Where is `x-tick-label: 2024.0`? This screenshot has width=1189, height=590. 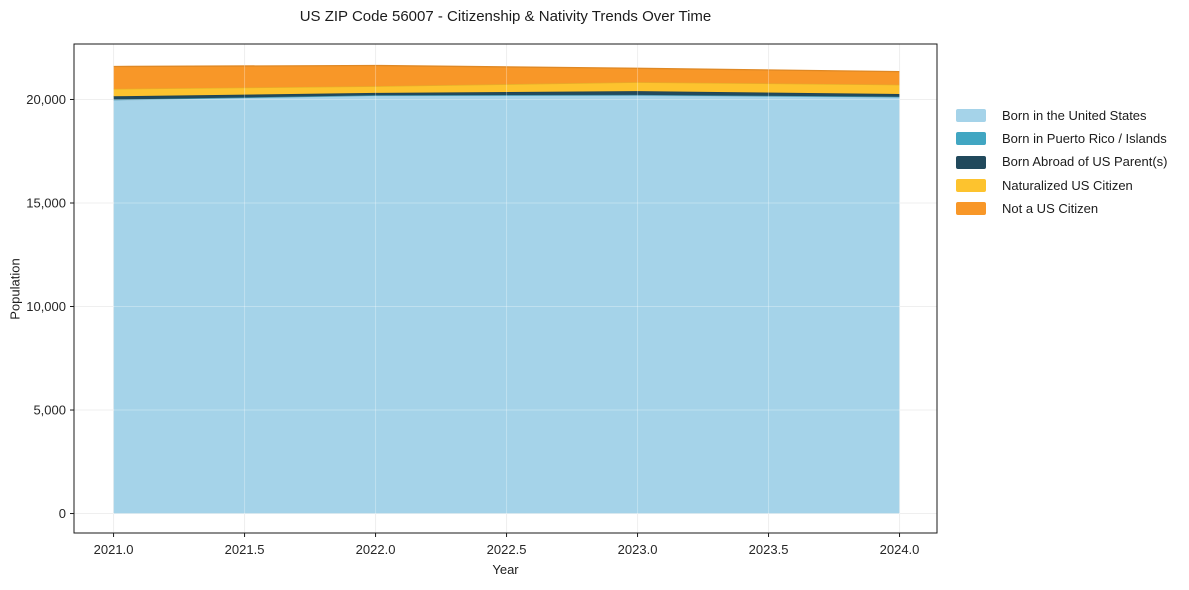 x-tick-label: 2024.0 is located at coordinates (900, 549).